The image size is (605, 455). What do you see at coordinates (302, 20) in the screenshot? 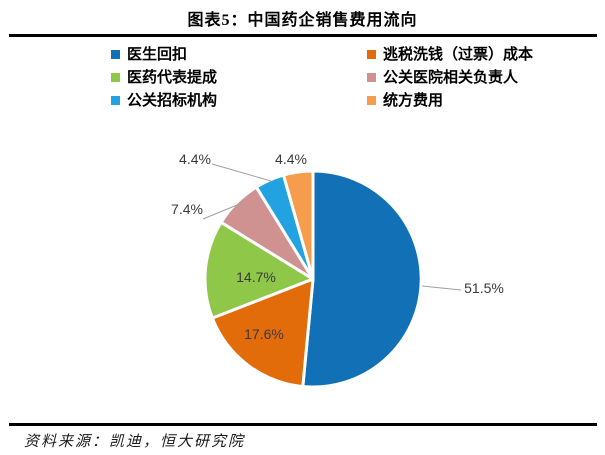
I see `chart-title: 图表5：中国药企销售费用流向` at bounding box center [302, 20].